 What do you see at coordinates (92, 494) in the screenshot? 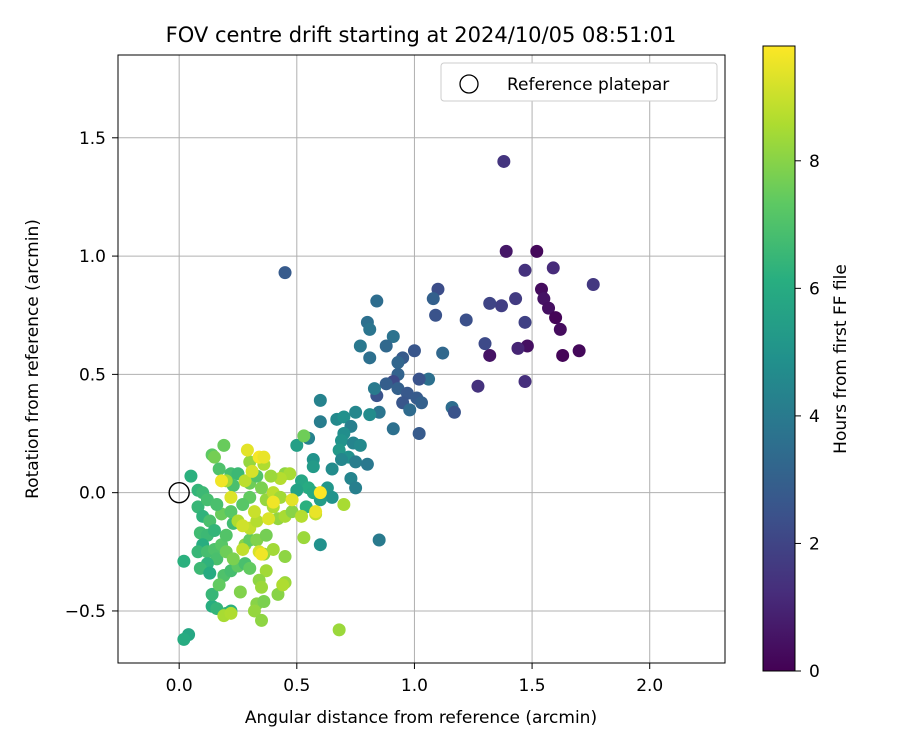
I see `y-tick-label: 0.0` at bounding box center [92, 494].